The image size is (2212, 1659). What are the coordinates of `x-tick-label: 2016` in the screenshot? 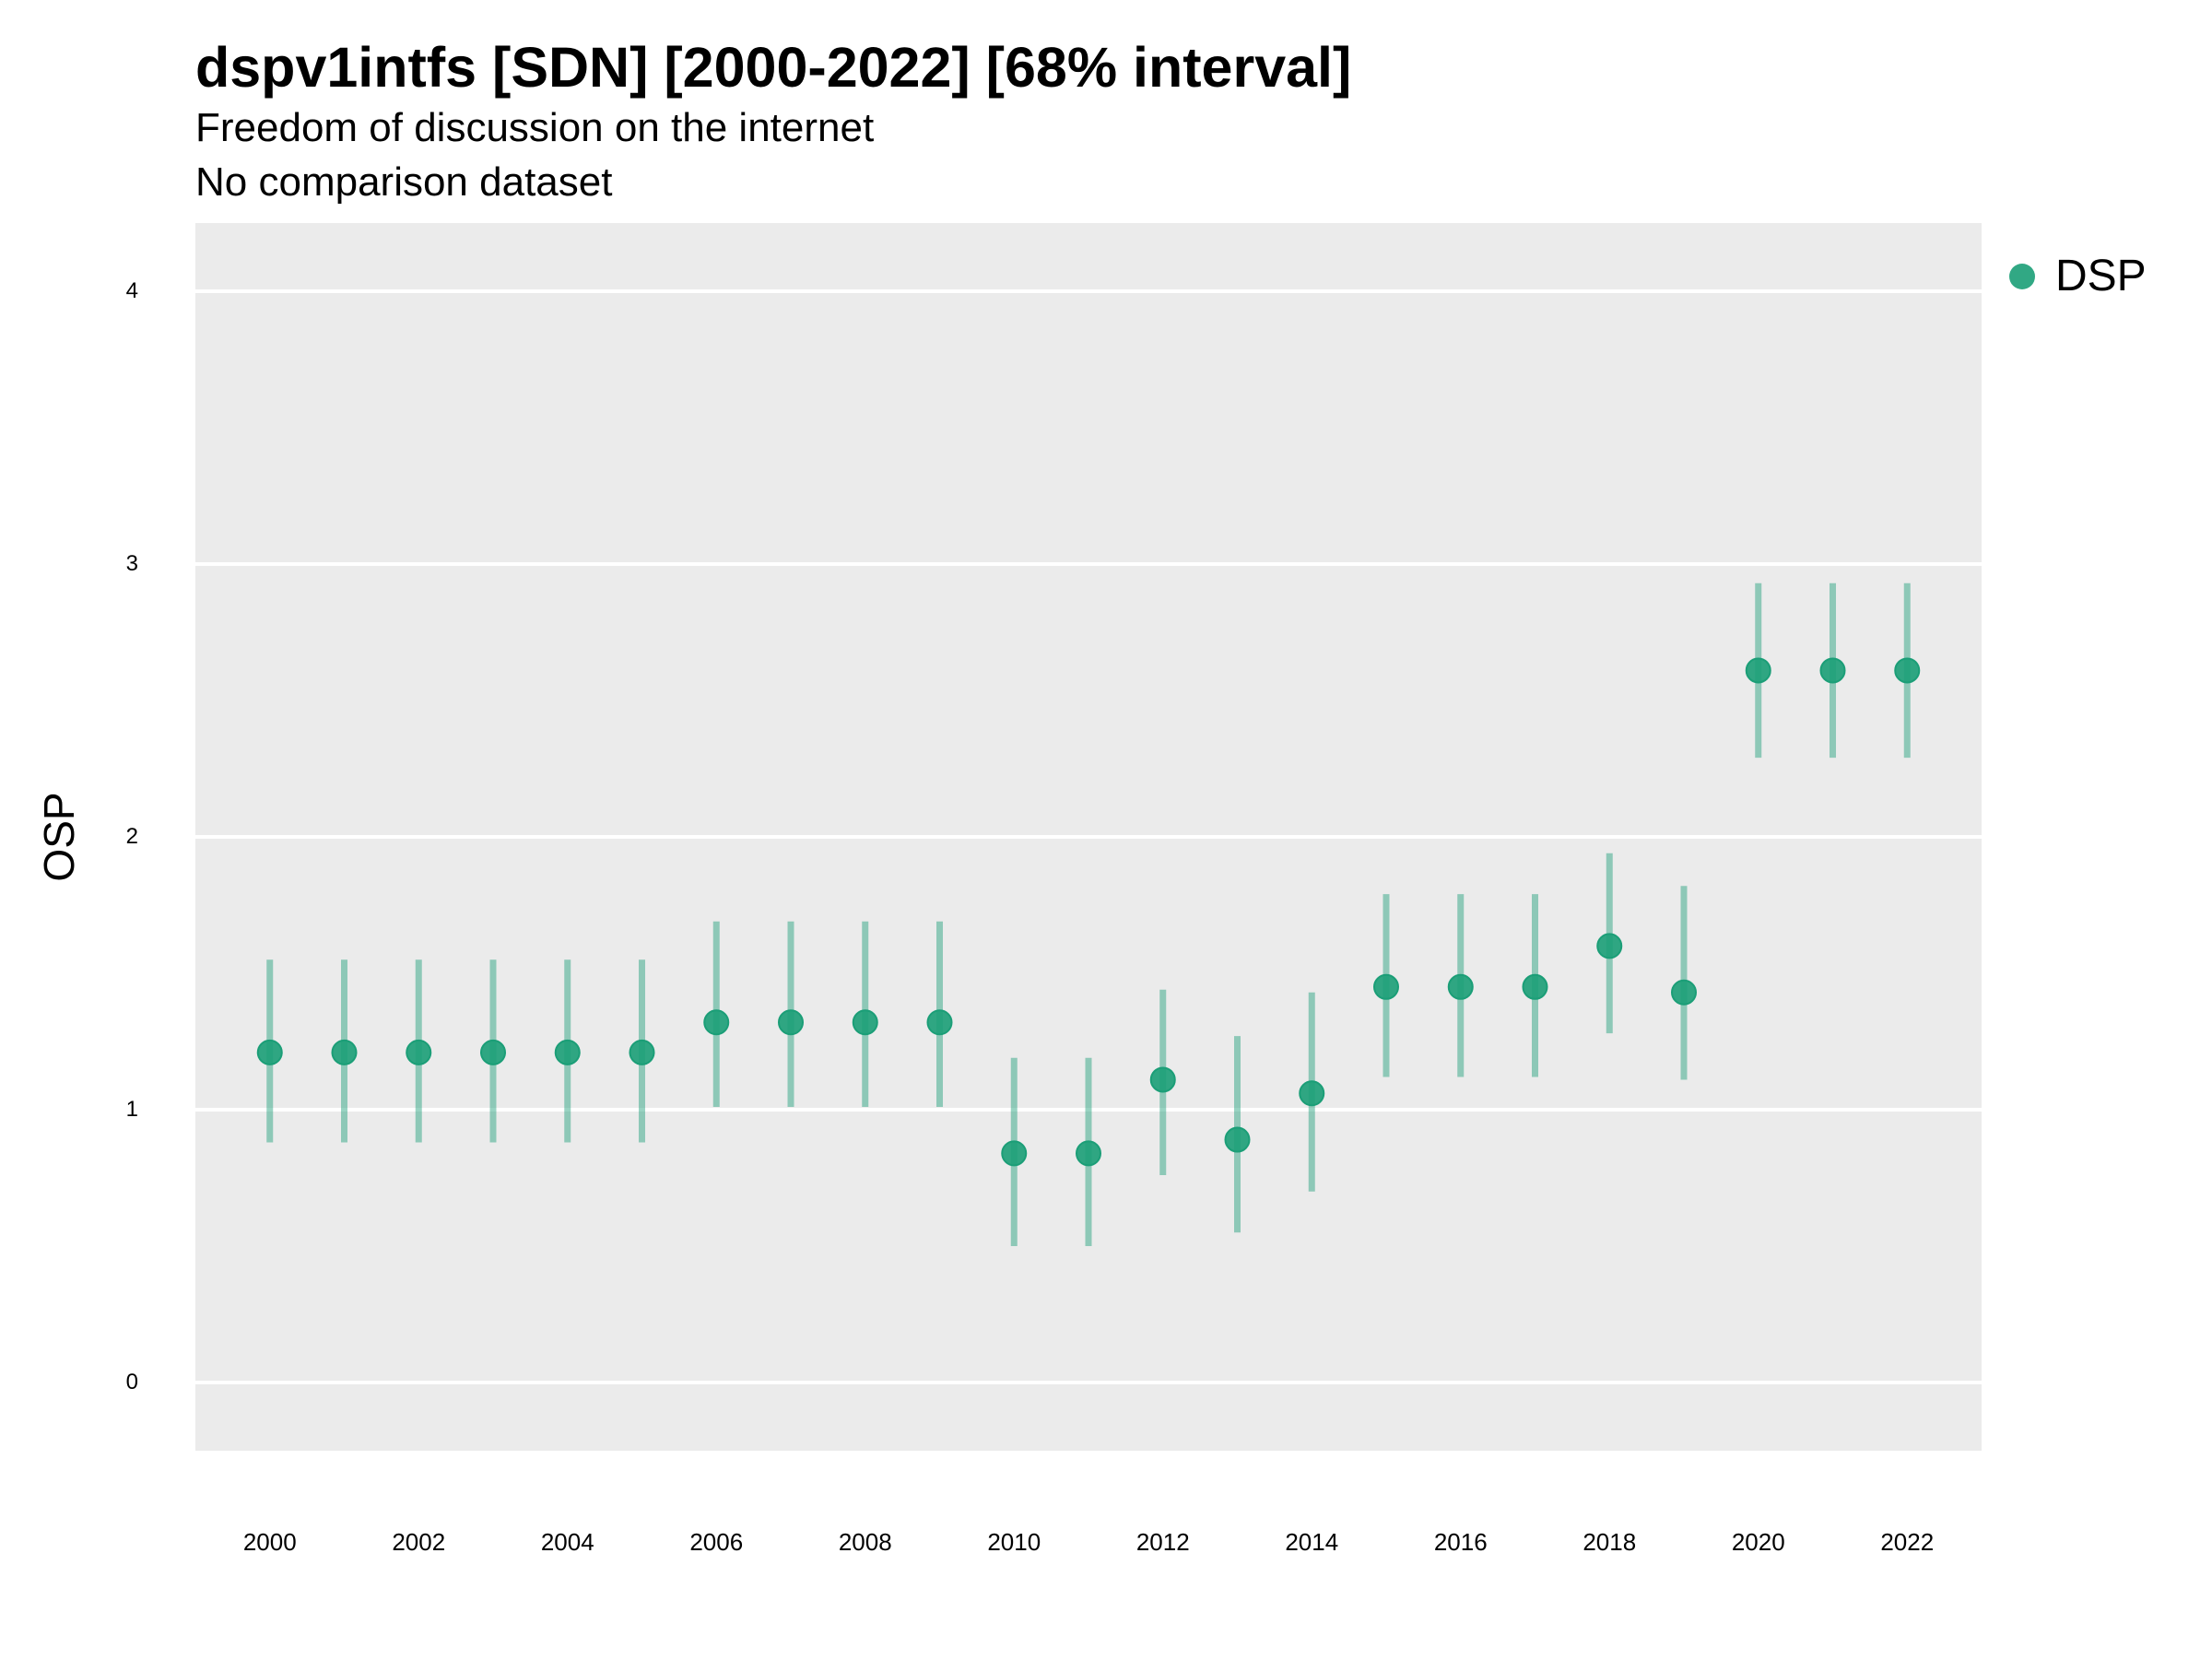 It's located at (1461, 1542).